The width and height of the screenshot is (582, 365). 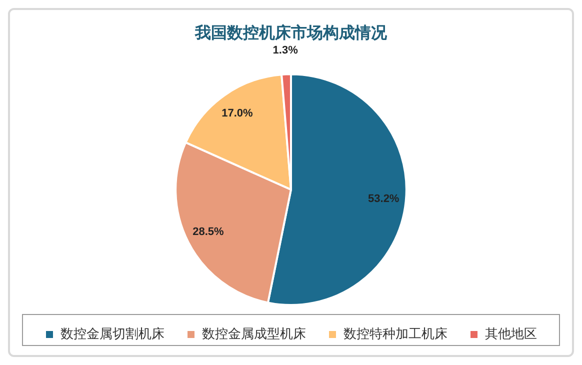 What do you see at coordinates (396, 334) in the screenshot?
I see `legend-label: 数控特种加工机床` at bounding box center [396, 334].